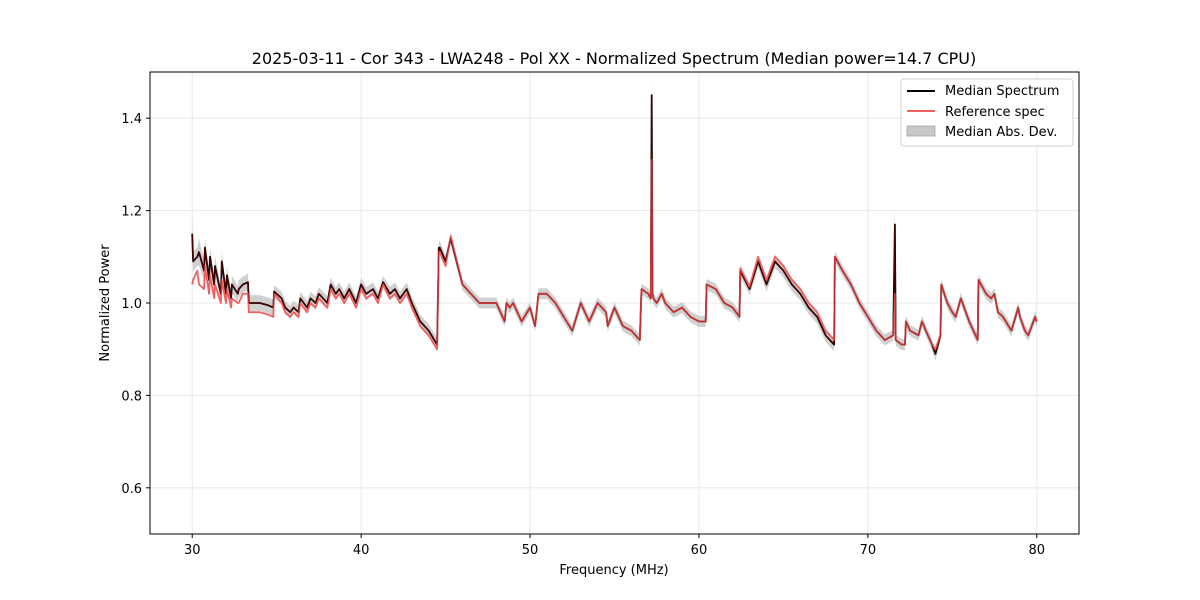 This screenshot has height=600, width=1200. I want to click on y-axis-ticks: 0.6 0.8 1.0 1.2 1.4, so click(135, 304).